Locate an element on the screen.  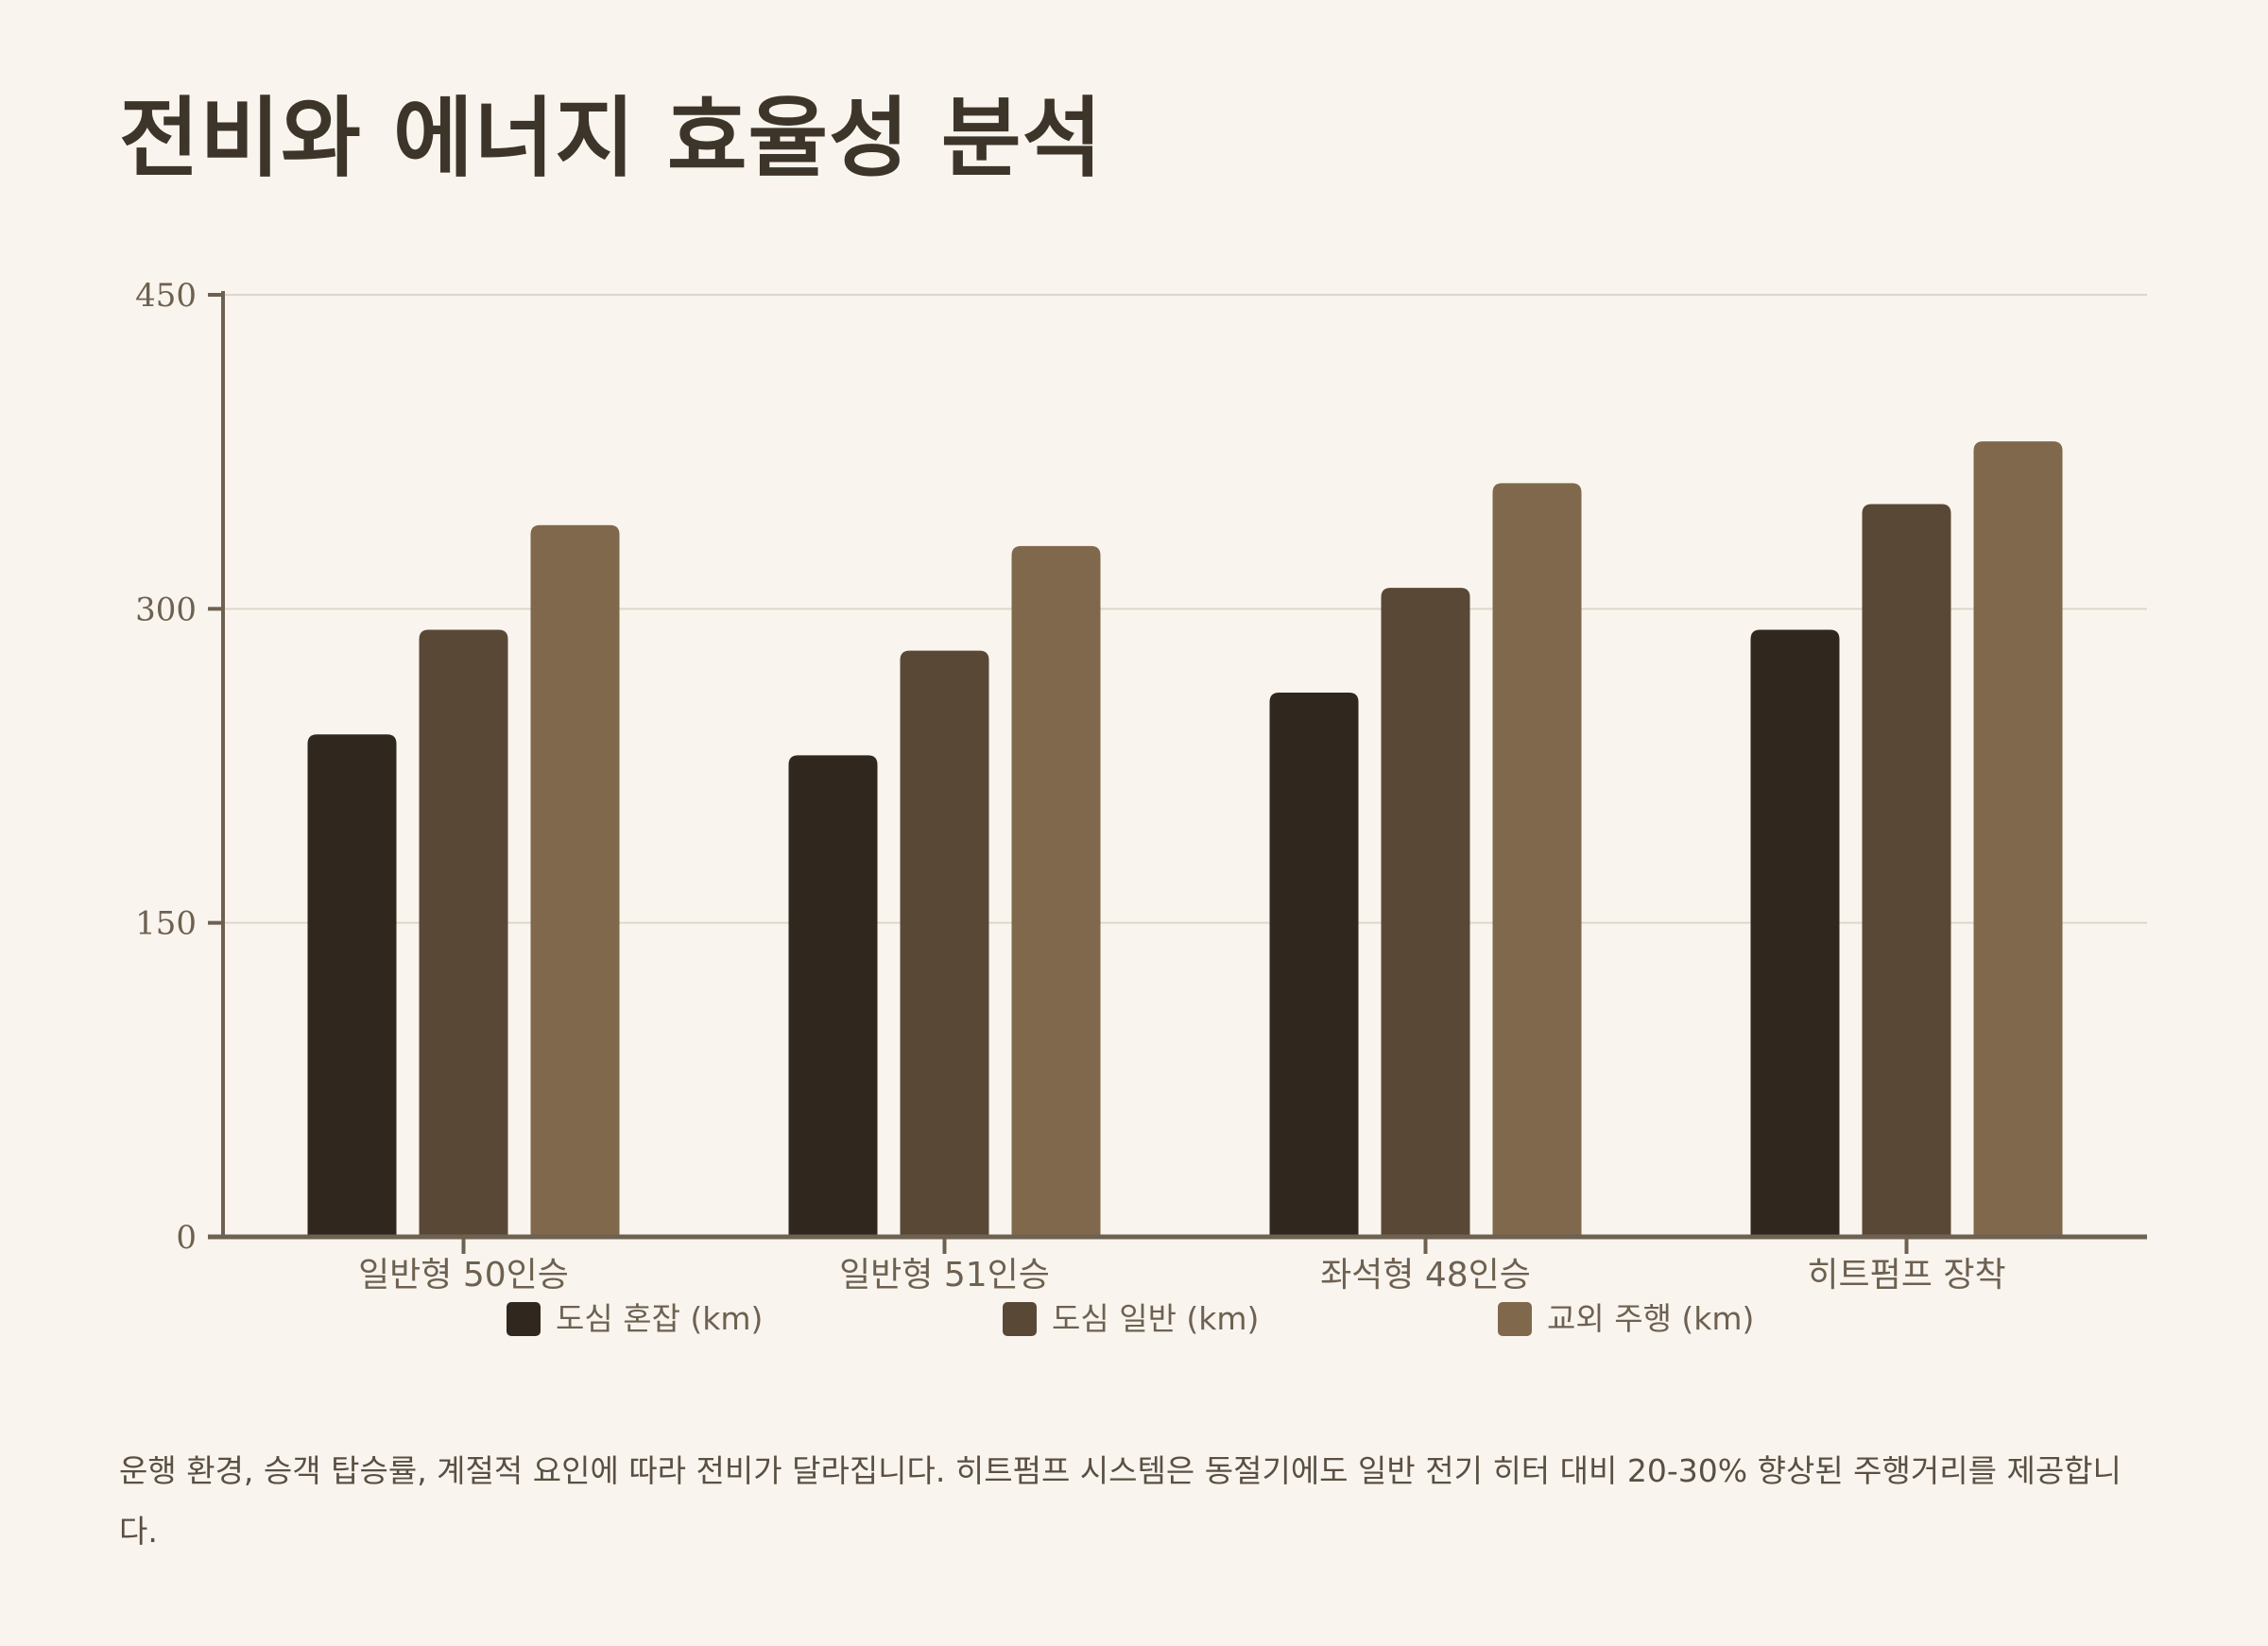
y-tick-label: 150 is located at coordinates (166, 924).